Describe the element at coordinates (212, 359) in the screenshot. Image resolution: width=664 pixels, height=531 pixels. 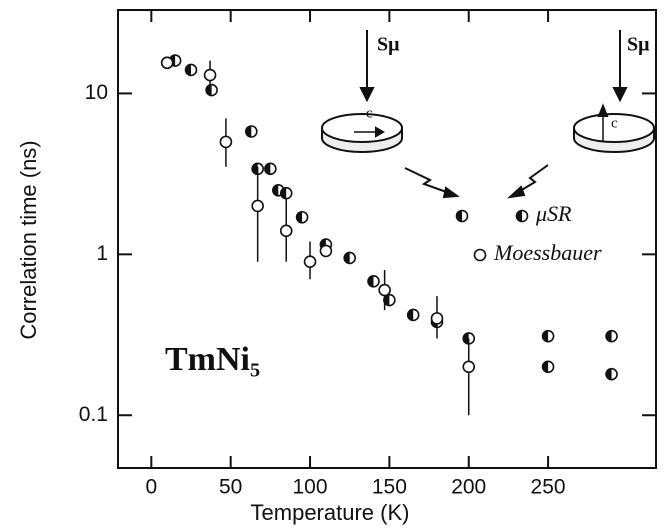
I see `annotation: TmNi₅` at that location.